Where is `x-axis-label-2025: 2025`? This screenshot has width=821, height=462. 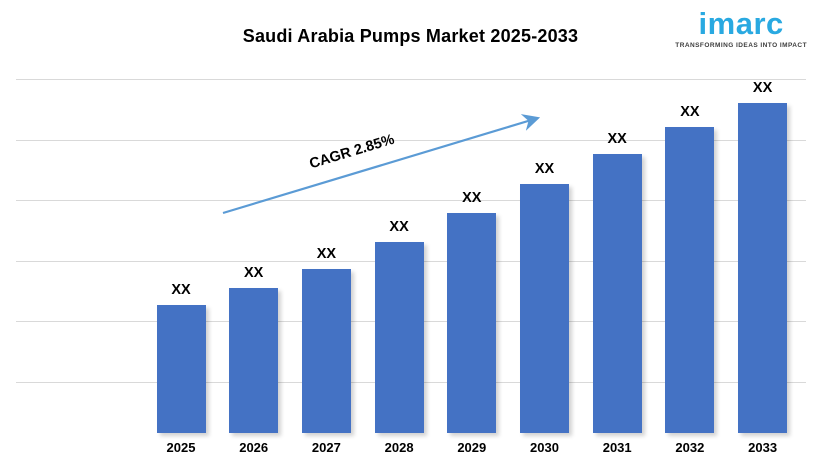
x-axis-label-2025: 2025 is located at coordinates (181, 447).